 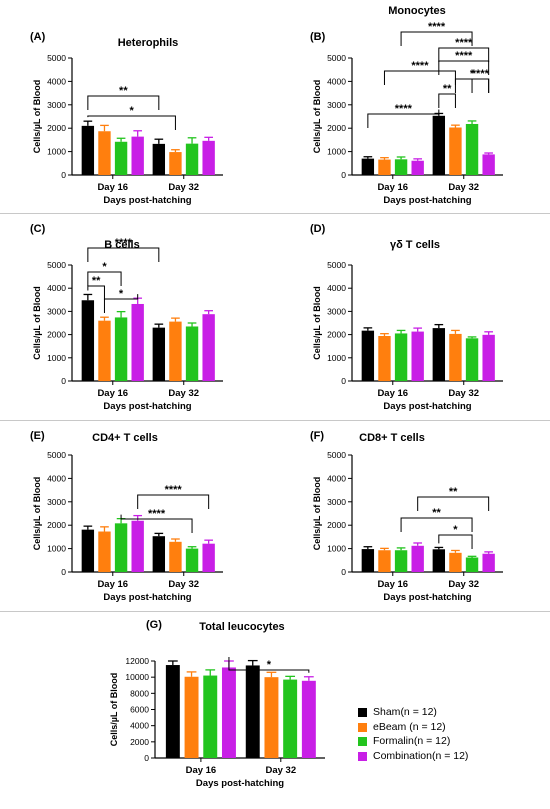 I want to click on legend-label: Combination, so click(x=402, y=755).